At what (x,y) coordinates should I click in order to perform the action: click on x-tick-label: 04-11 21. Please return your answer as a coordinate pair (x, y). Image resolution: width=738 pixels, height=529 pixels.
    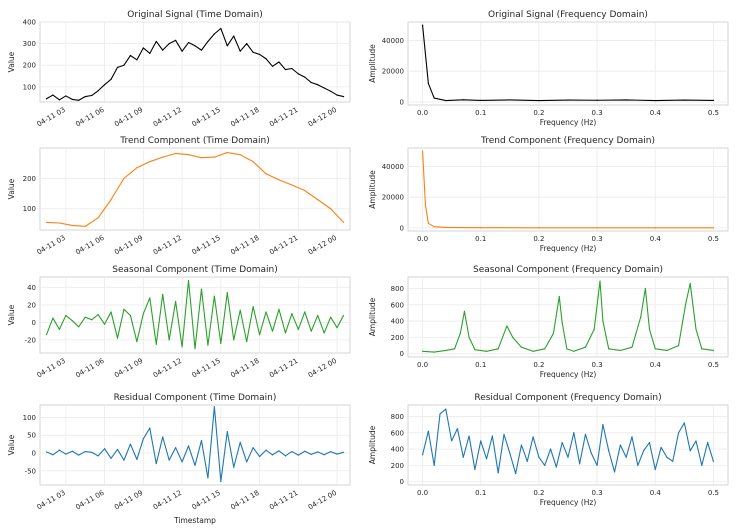
    Looking at the image, I should click on (283, 368).